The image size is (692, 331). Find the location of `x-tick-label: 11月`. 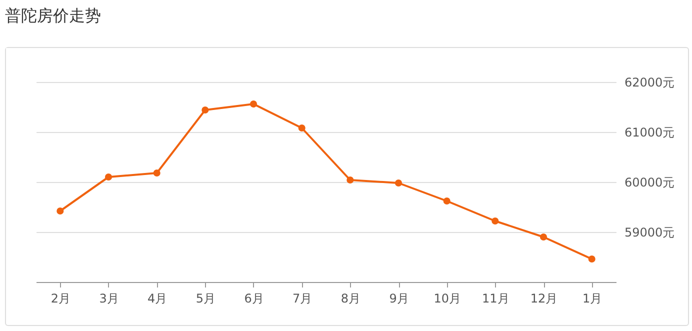

x-tick-label: 11月 is located at coordinates (496, 299).